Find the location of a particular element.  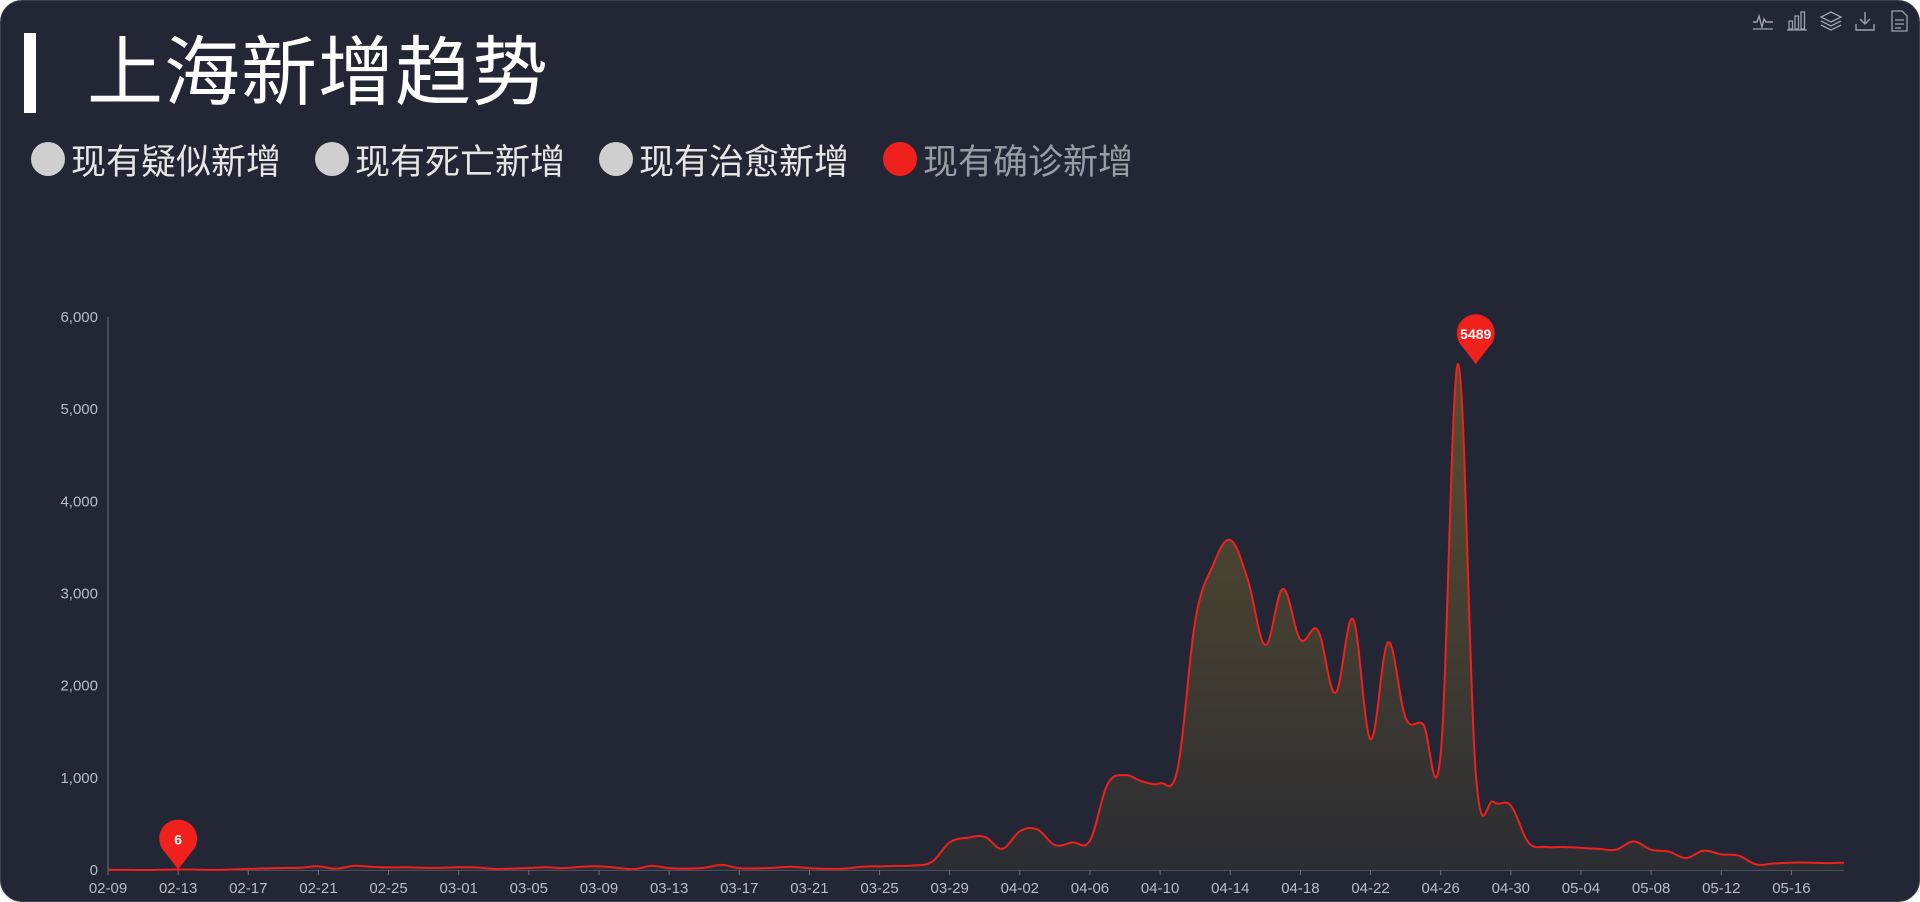

mark-point-min: 6 is located at coordinates (178, 844).